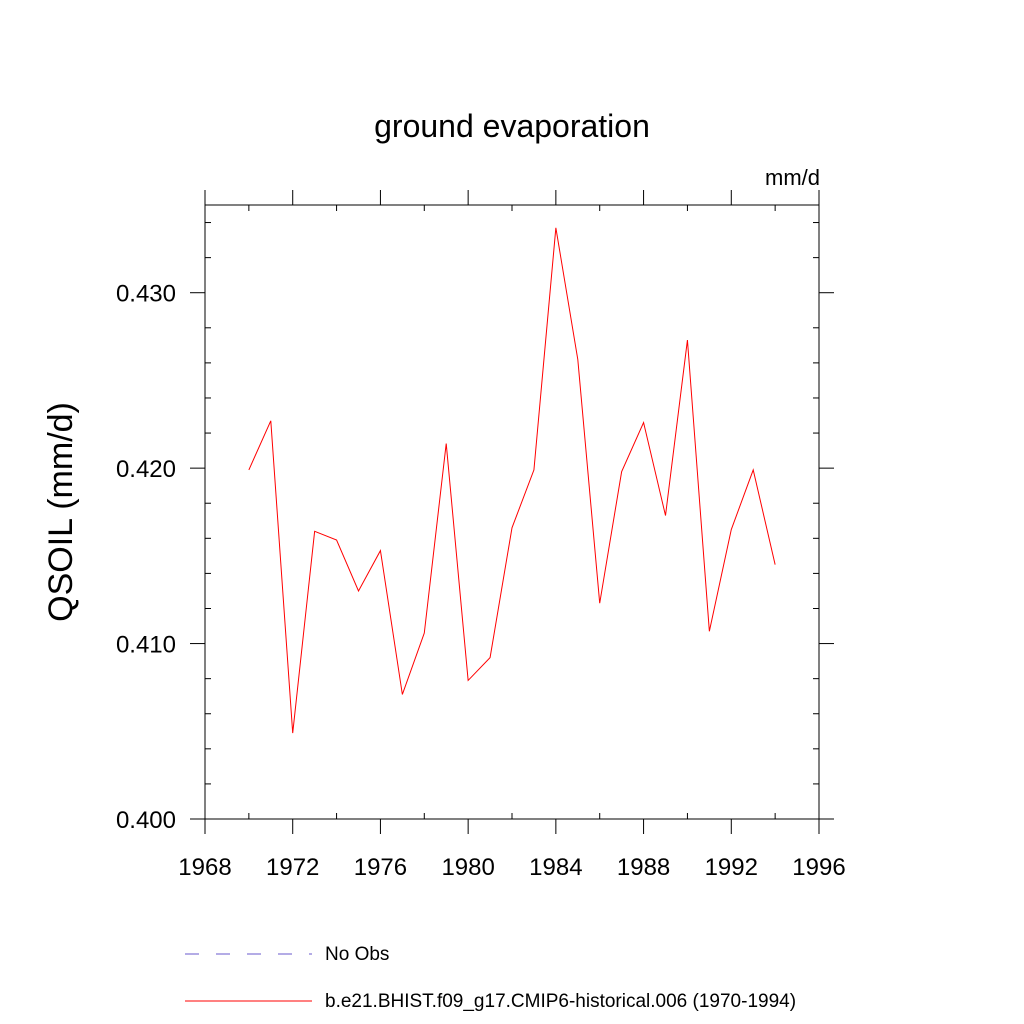  What do you see at coordinates (818, 867) in the screenshot?
I see `x-tick-label: 1996` at bounding box center [818, 867].